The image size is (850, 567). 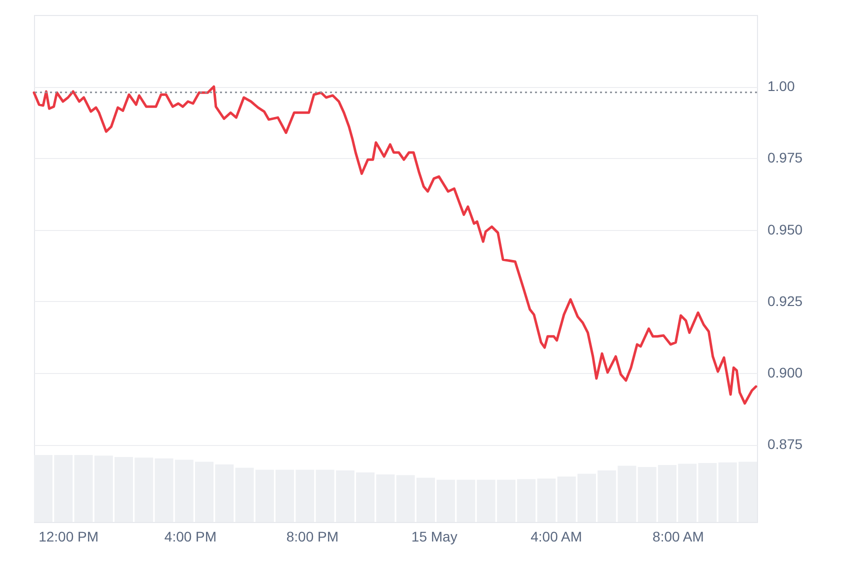 I want to click on y-tick-label: 0.925, so click(x=785, y=300).